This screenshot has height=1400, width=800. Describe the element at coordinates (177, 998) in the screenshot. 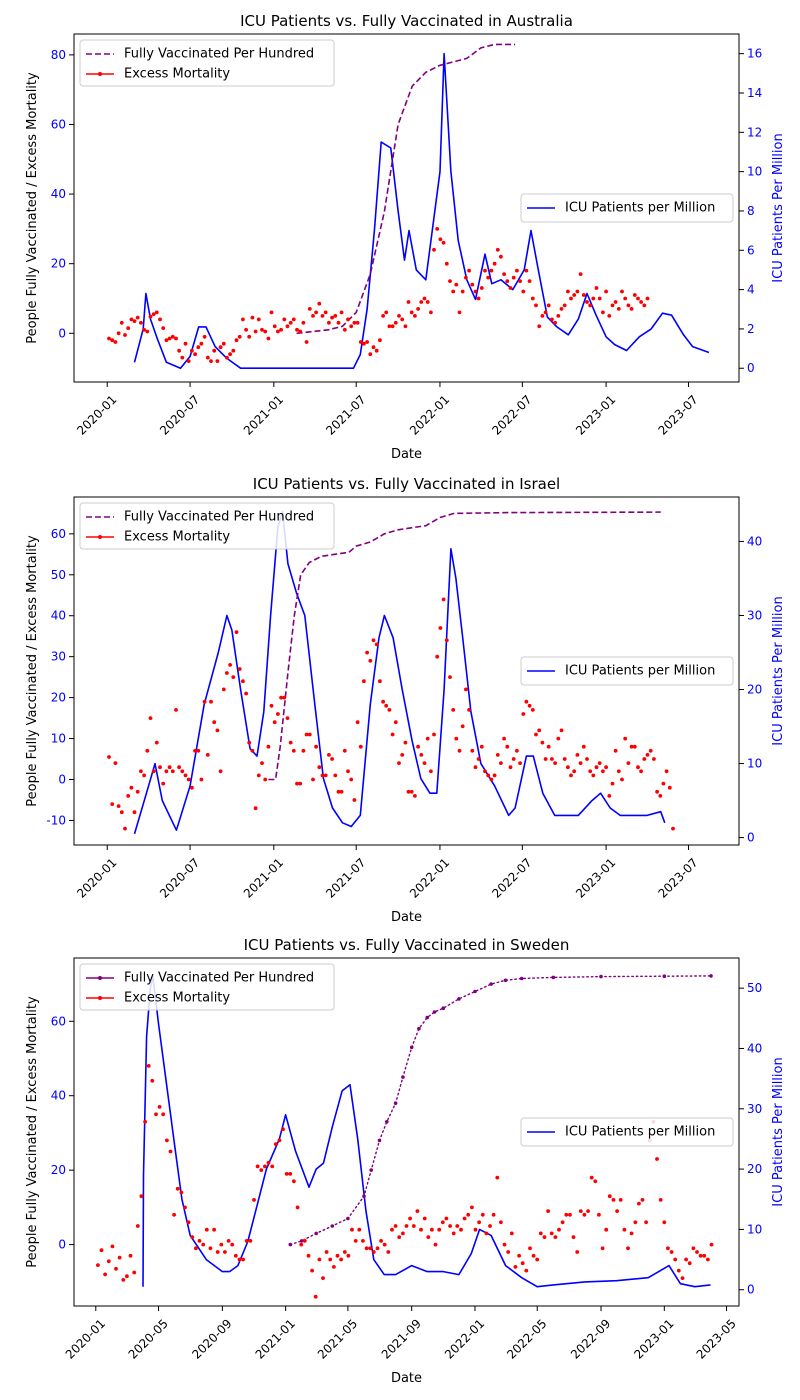

I see `legend-mortality-label: Excess Mortality` at that location.